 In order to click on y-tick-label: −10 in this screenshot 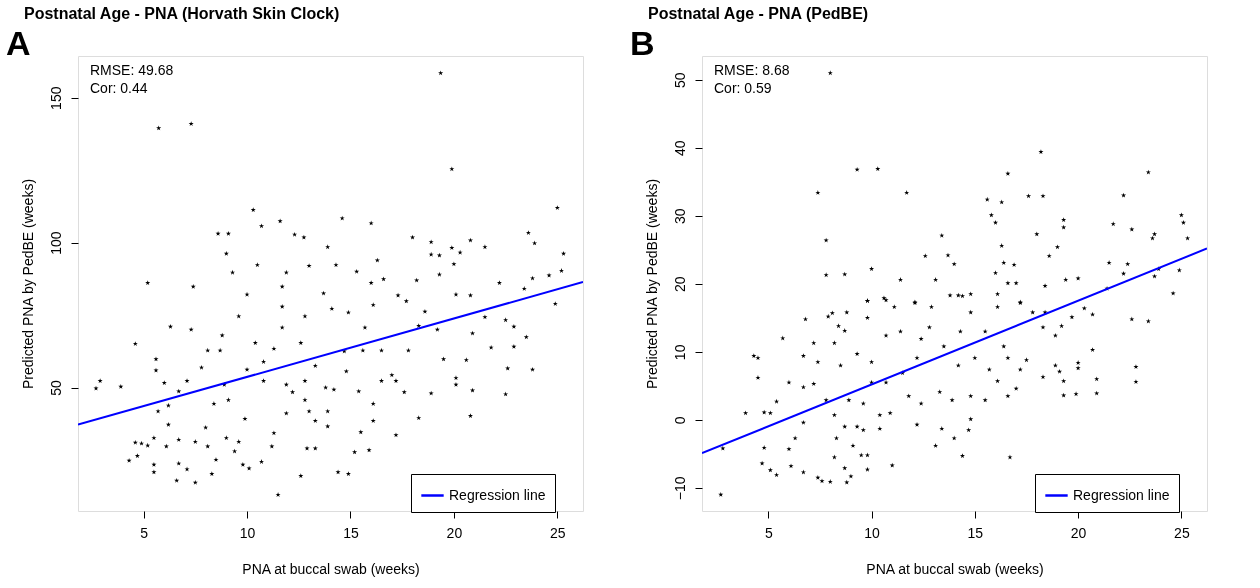, I will do `click(679, 488)`.